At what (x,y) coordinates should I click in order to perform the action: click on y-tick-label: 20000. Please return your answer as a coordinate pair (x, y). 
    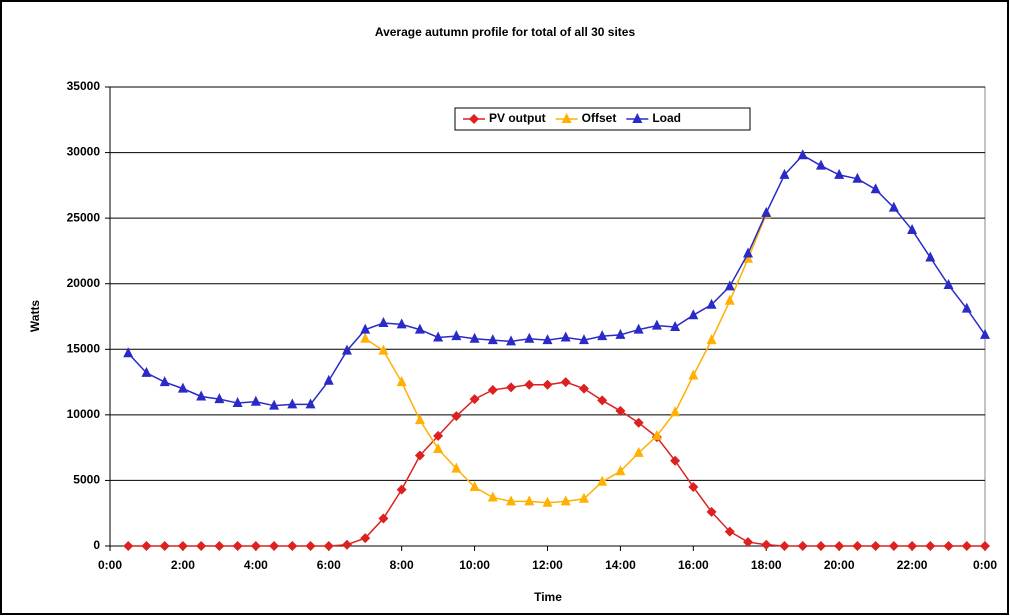
    Looking at the image, I should click on (84, 283).